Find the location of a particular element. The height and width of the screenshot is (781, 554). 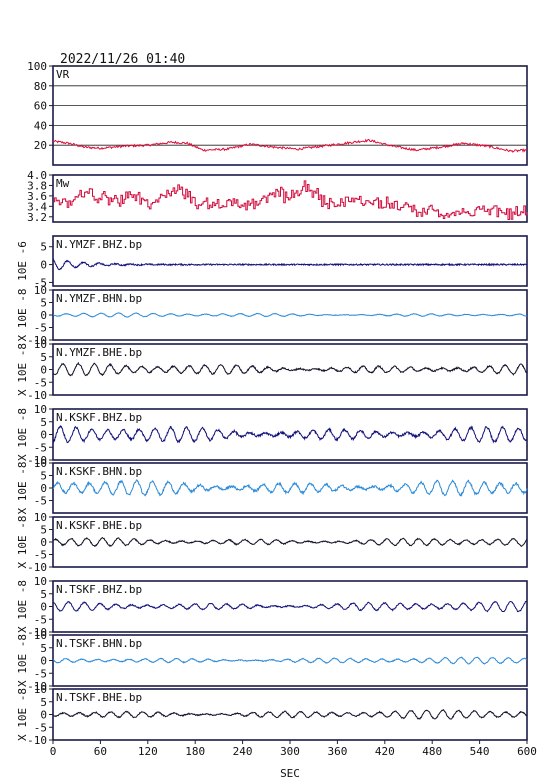

y-tick-label: 4.0 is located at coordinates (37, 175).